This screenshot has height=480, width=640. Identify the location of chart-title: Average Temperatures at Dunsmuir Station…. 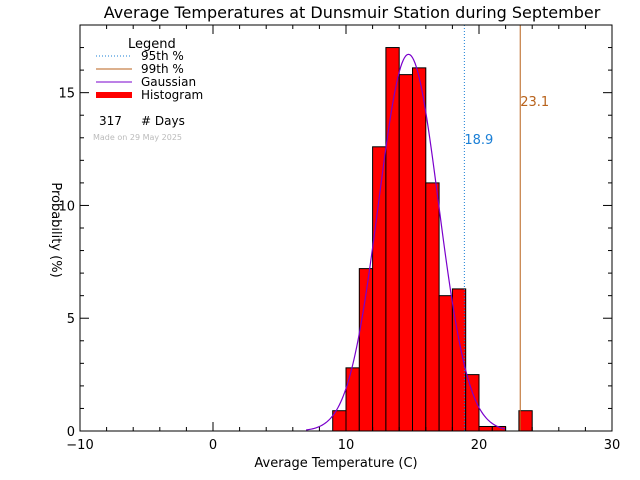
(352, 12).